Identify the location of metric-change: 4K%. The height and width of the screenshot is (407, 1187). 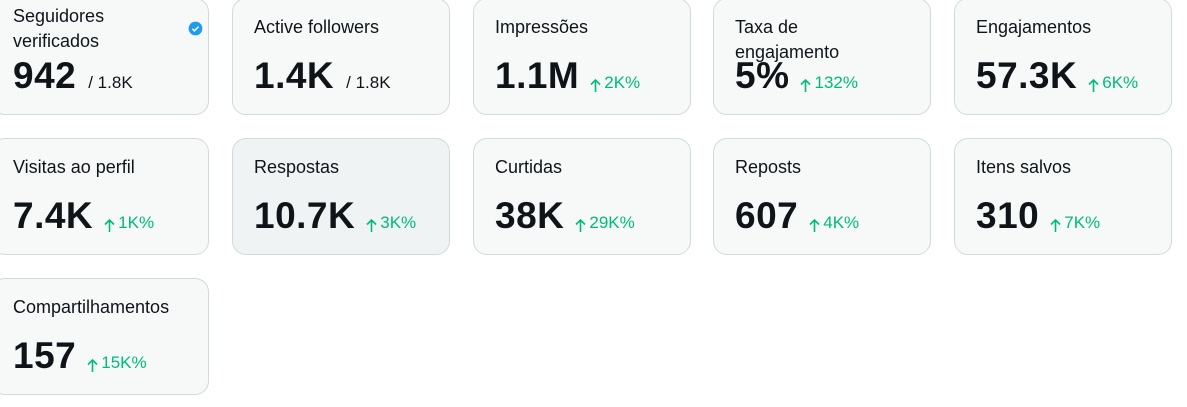
(833, 223).